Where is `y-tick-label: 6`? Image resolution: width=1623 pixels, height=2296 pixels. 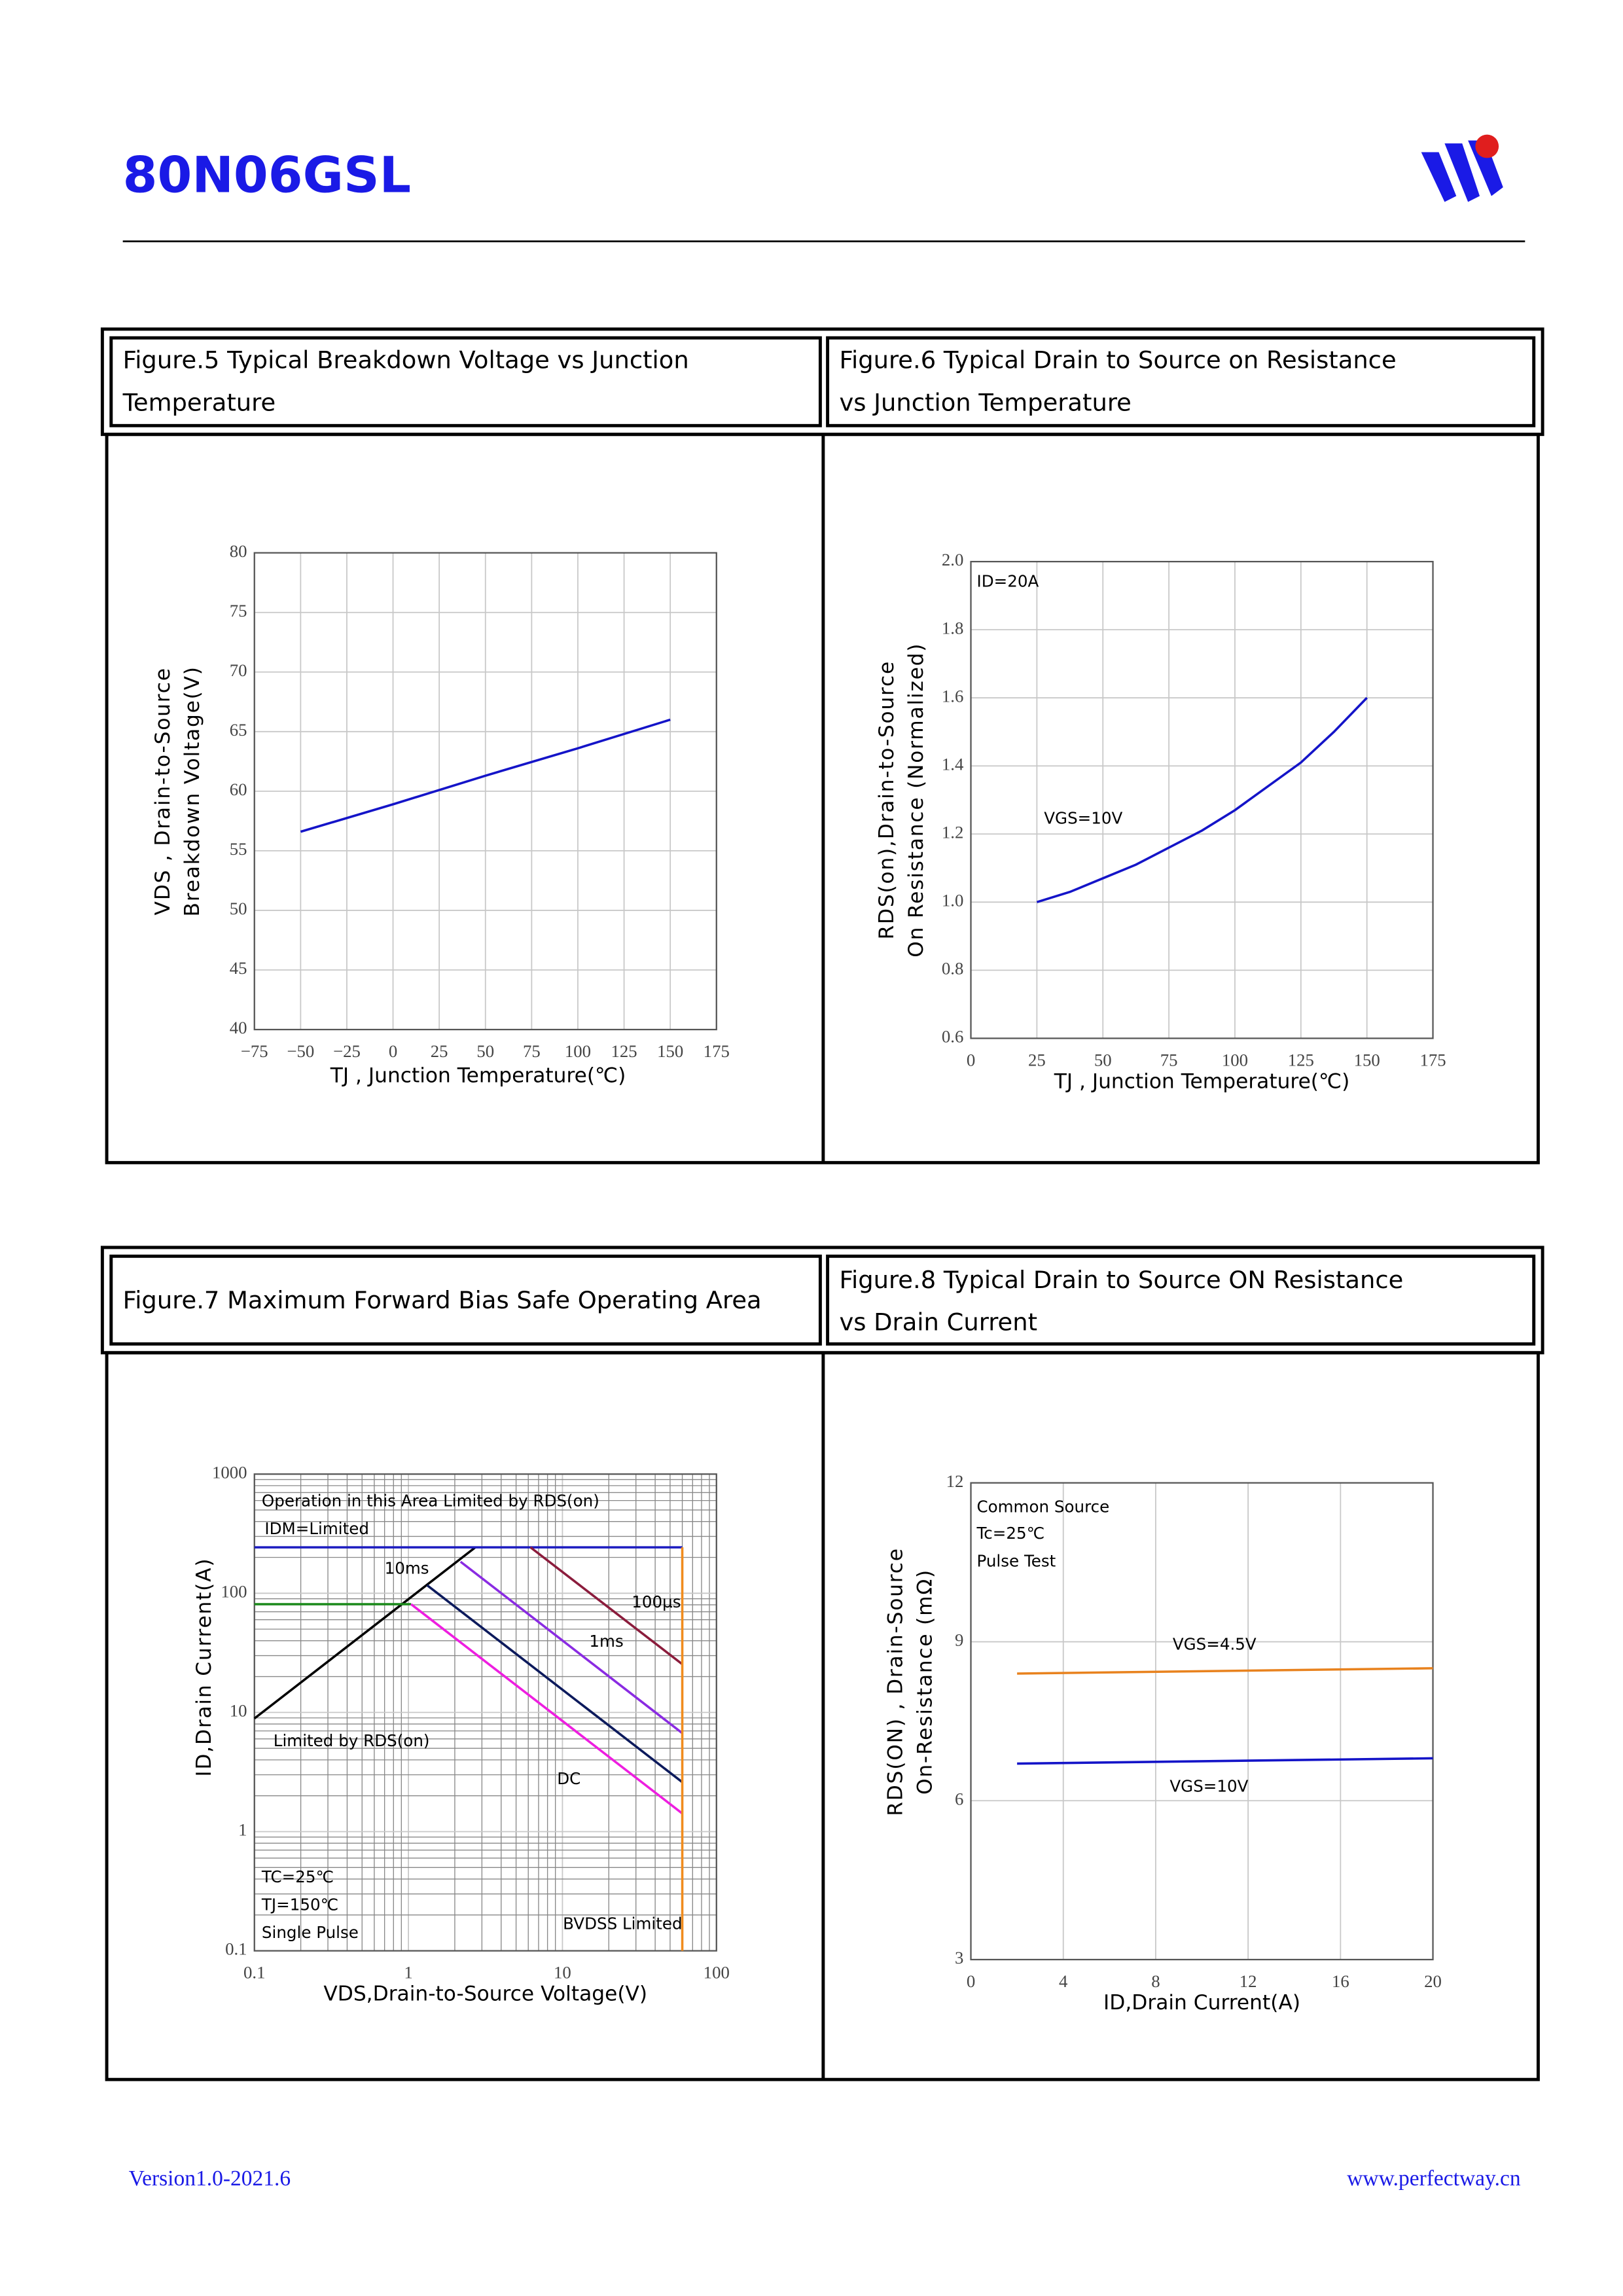 y-tick-label: 6 is located at coordinates (959, 1798).